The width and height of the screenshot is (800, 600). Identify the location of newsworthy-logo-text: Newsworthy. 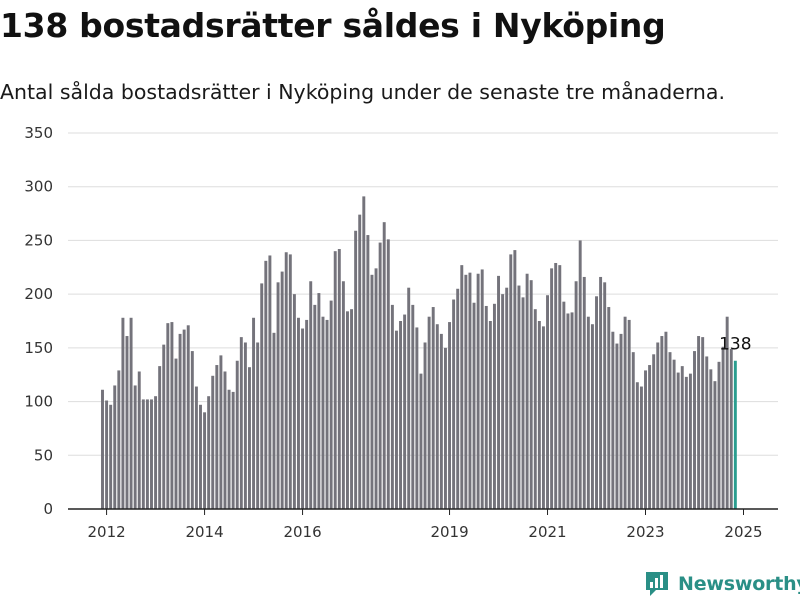
(739, 584).